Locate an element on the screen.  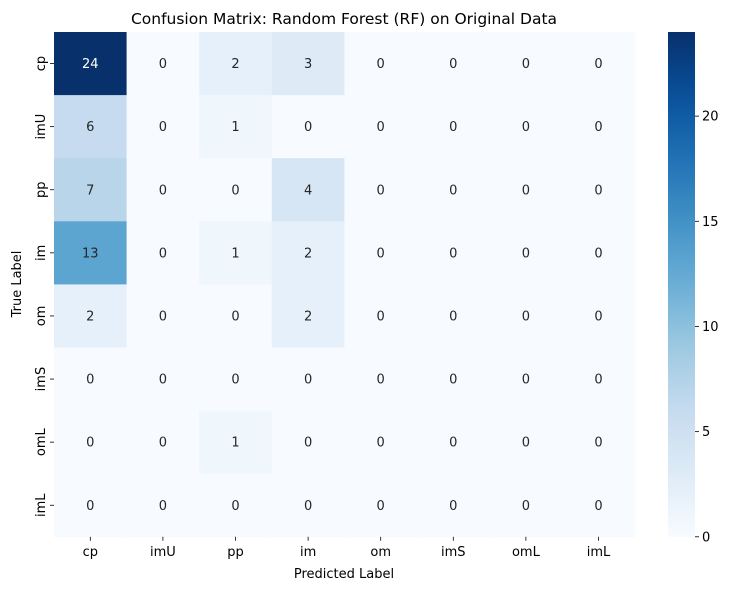
x-tick-label: om is located at coordinates (380, 552).